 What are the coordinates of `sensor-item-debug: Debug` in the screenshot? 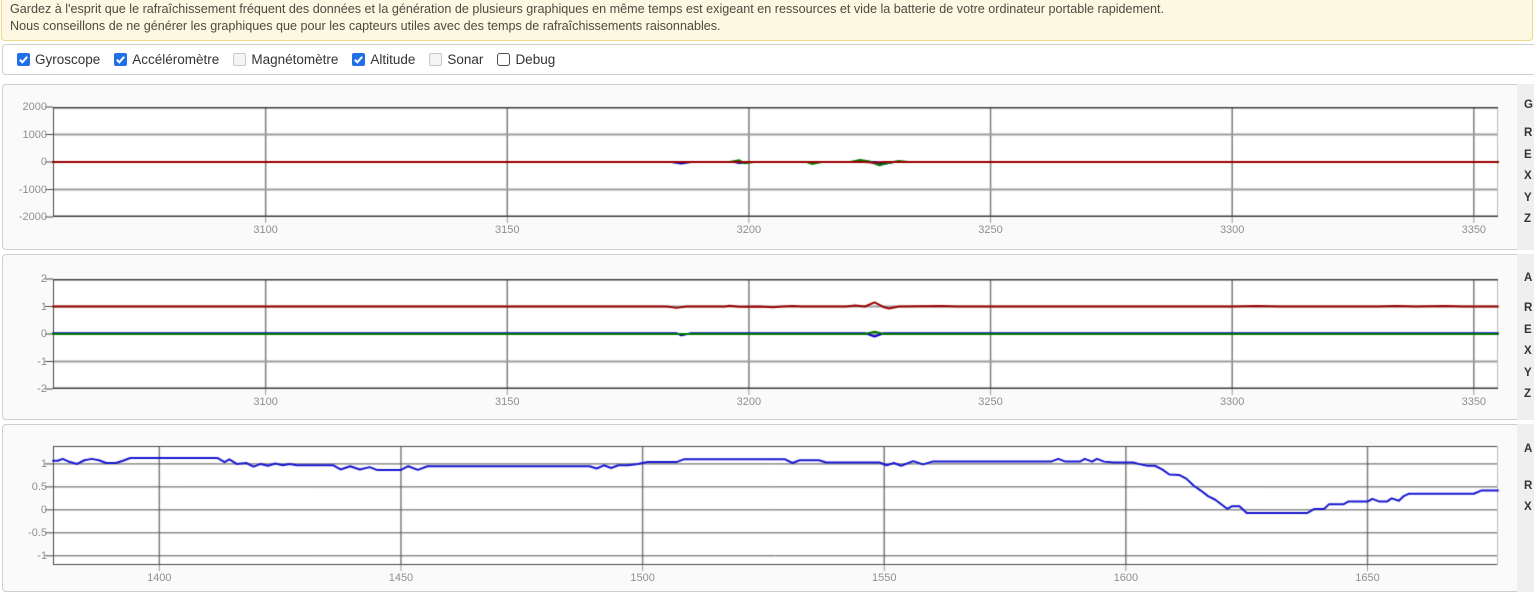 It's located at (526, 59).